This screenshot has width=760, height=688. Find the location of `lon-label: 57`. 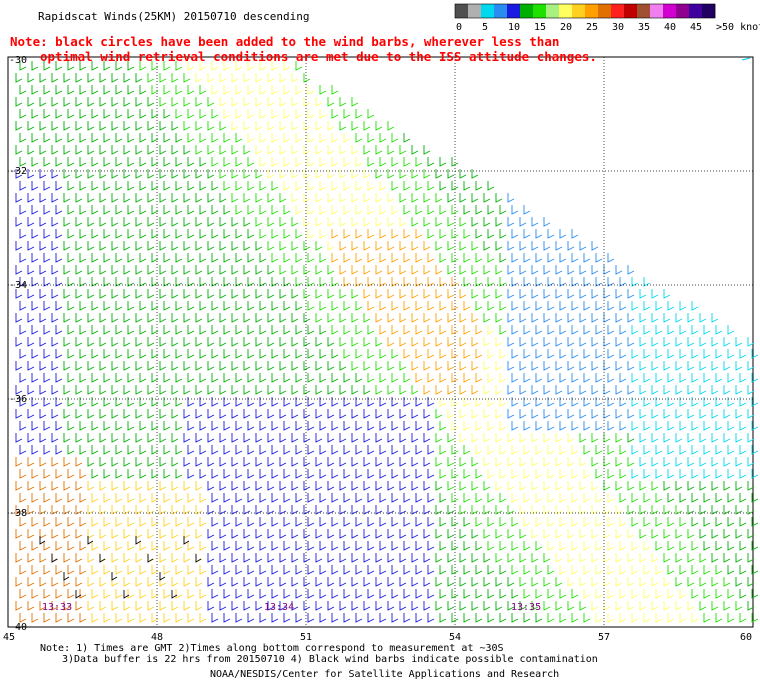

lon-label: 57 is located at coordinates (604, 637).